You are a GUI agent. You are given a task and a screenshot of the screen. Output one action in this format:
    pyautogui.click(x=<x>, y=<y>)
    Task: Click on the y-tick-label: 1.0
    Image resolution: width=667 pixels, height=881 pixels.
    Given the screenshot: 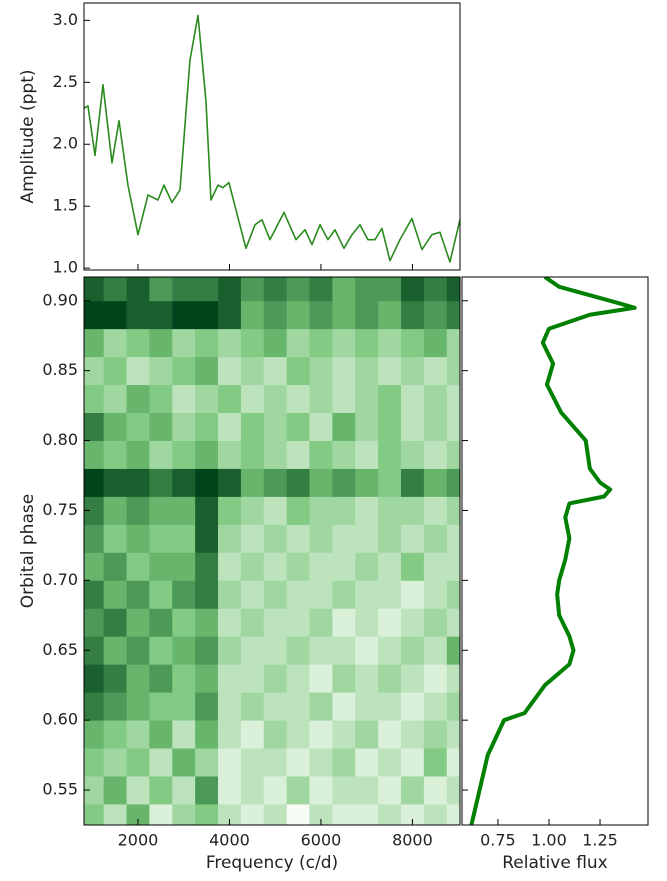 What is the action you would take?
    pyautogui.click(x=65, y=267)
    